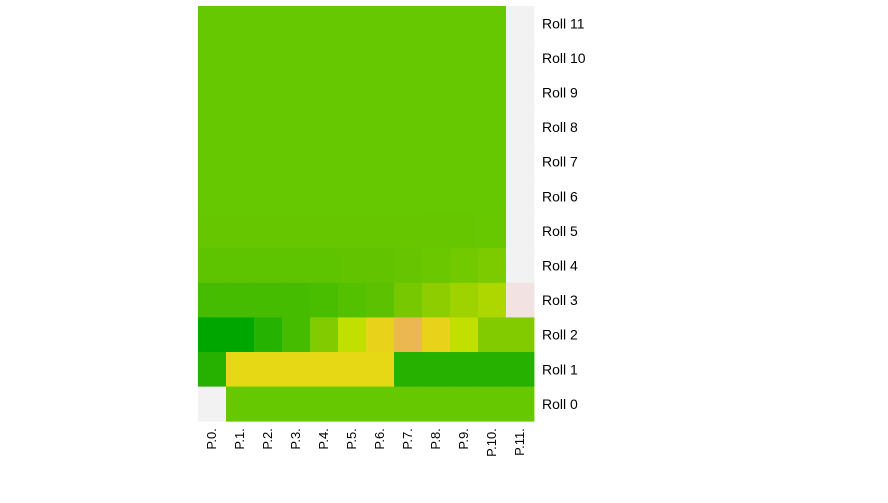 The width and height of the screenshot is (888, 503). Describe the element at coordinates (560, 127) in the screenshot. I see `row-label: Roll 8` at that location.